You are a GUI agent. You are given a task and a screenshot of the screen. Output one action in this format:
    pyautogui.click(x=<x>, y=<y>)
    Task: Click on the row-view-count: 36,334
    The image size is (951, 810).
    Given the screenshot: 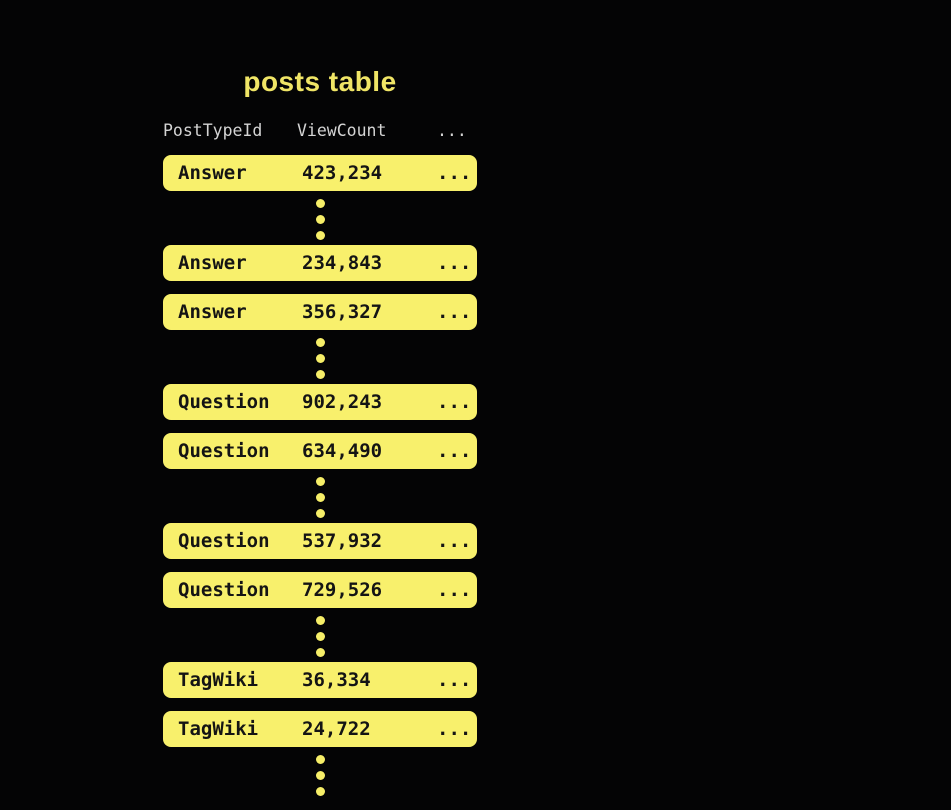 What is the action you would take?
    pyautogui.click(x=336, y=680)
    